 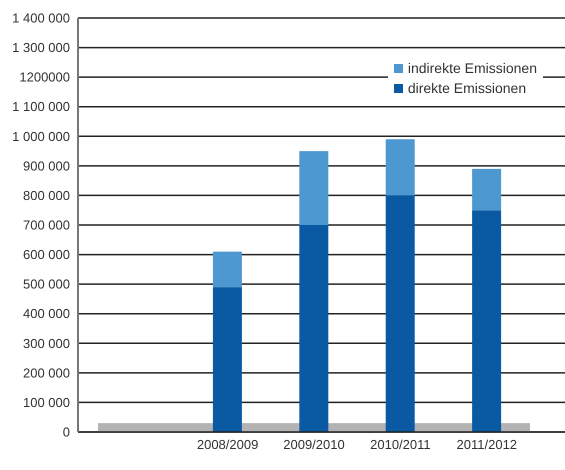 I want to click on y-tick-label: 1 100 000, so click(x=41, y=106).